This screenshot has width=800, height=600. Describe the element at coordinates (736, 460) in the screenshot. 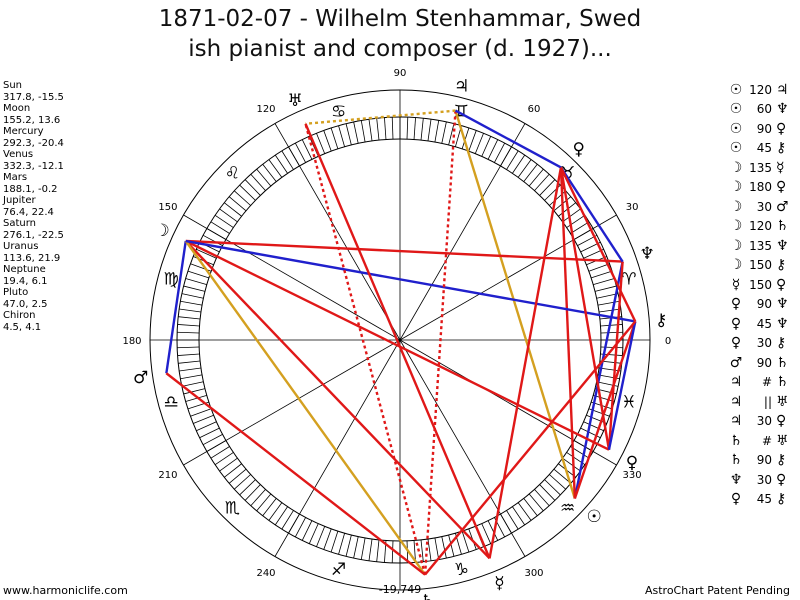

I see `aspect-planet1-glyph: ♄` at that location.